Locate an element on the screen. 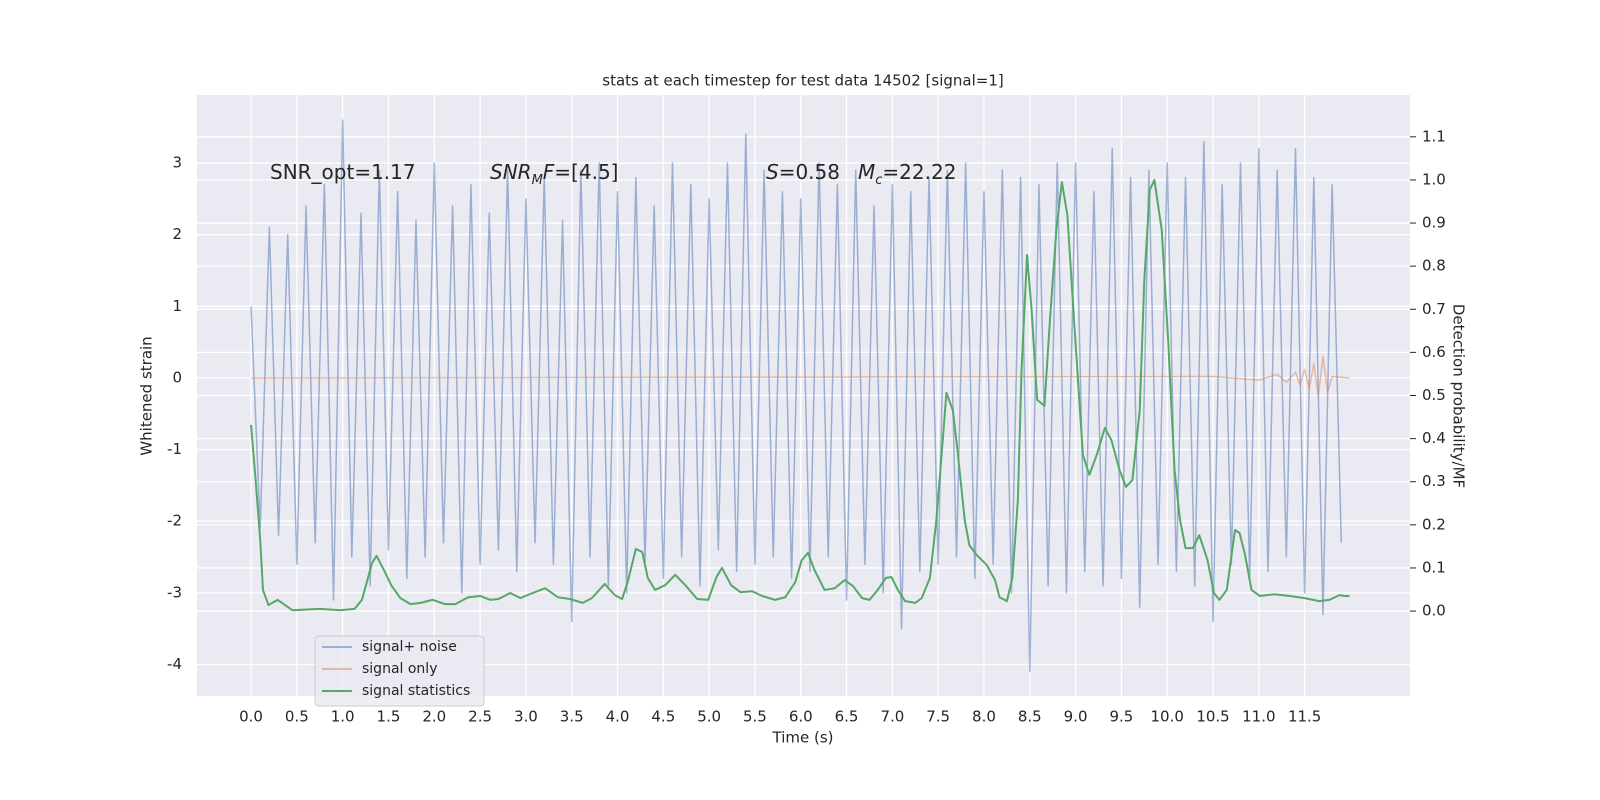  x-tick-label: 11.0 is located at coordinates (1258, 717).